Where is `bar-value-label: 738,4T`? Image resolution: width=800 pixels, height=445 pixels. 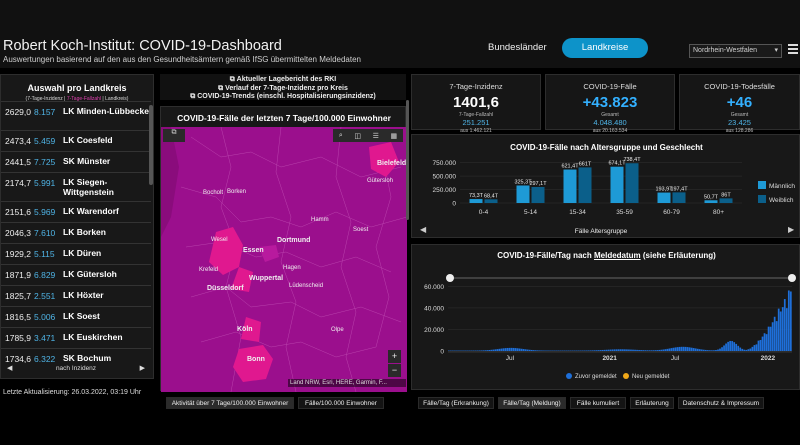
bar-value-label: 738,4T is located at coordinates (632, 160).